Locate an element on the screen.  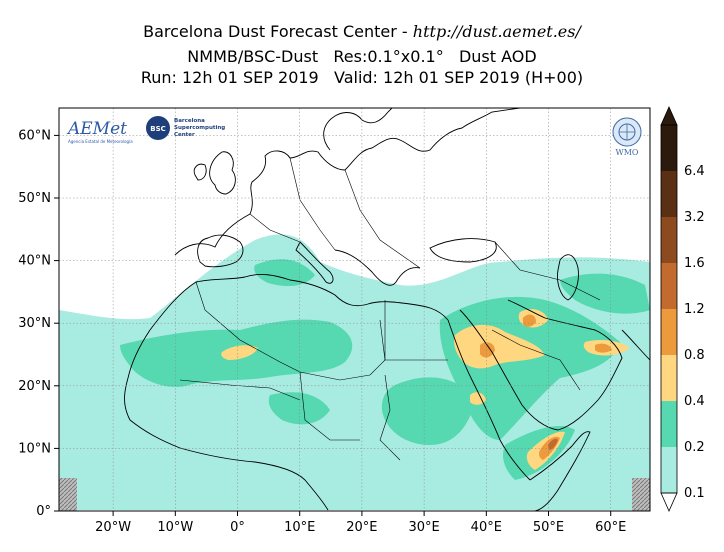
aemet-wordmark: AEMet is located at coordinates (96, 129).